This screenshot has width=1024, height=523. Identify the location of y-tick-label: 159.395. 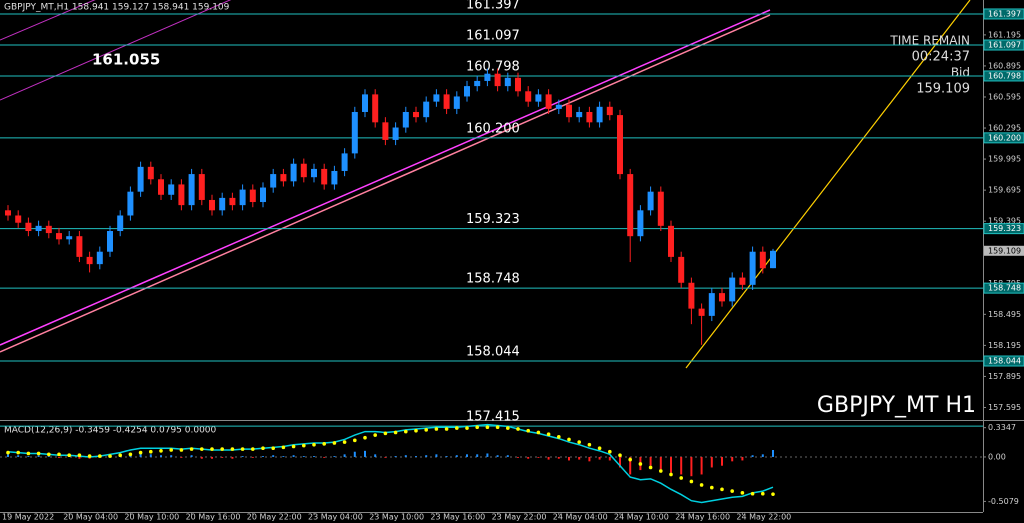
(1004, 221).